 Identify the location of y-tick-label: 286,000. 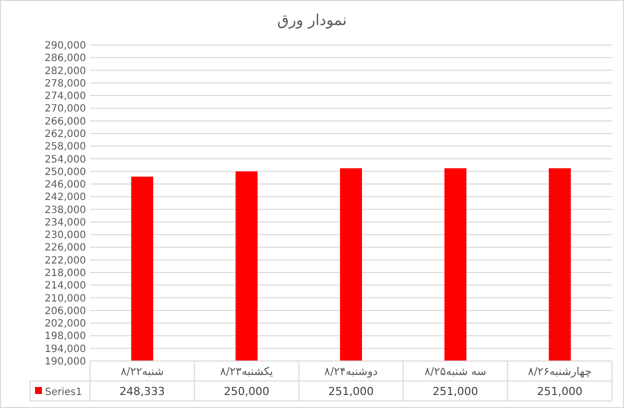
(65, 58).